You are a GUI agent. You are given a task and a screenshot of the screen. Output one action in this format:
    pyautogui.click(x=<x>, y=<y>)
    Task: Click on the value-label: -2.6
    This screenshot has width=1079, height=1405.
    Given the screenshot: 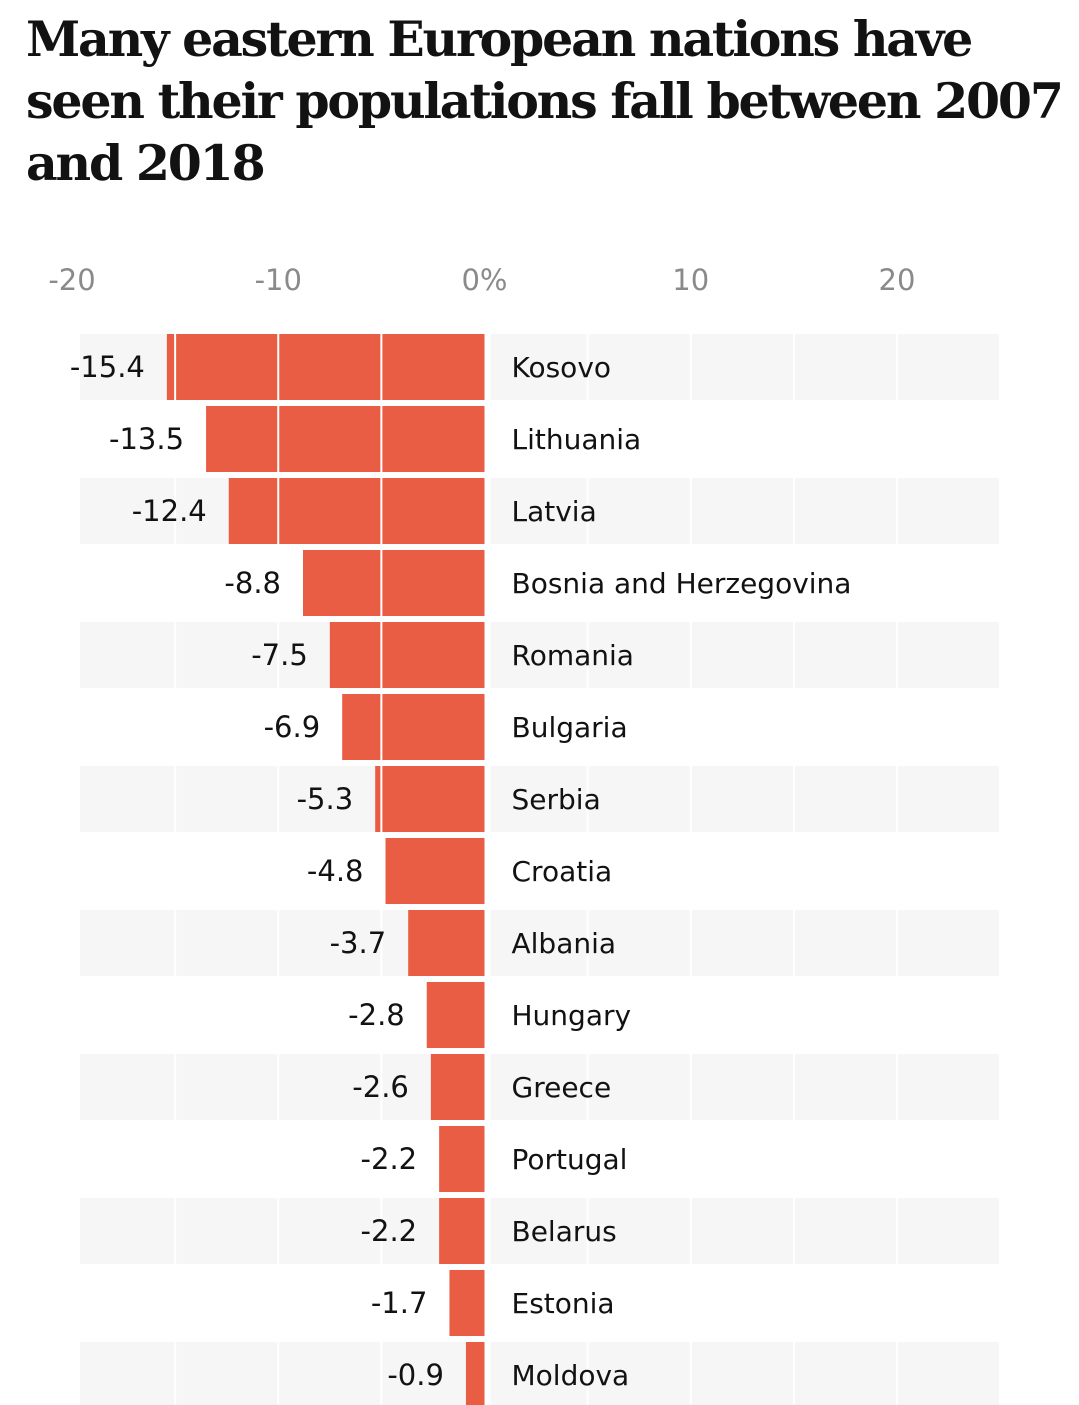 What is the action you would take?
    pyautogui.click(x=380, y=1087)
    